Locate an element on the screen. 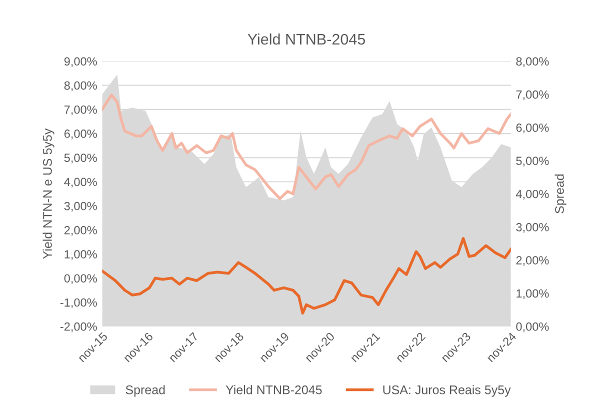  y2-tick-label: 8,00% is located at coordinates (532, 62).